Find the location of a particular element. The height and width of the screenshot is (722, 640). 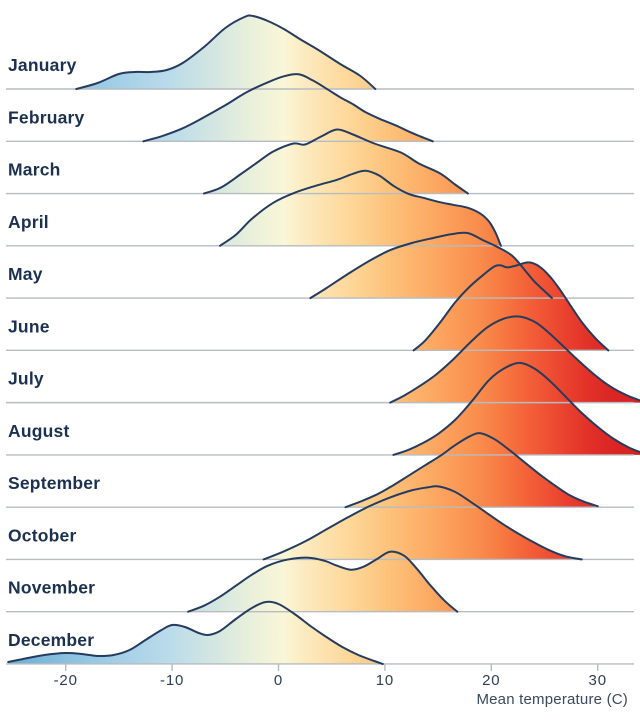

month-label-june: June is located at coordinates (29, 326).